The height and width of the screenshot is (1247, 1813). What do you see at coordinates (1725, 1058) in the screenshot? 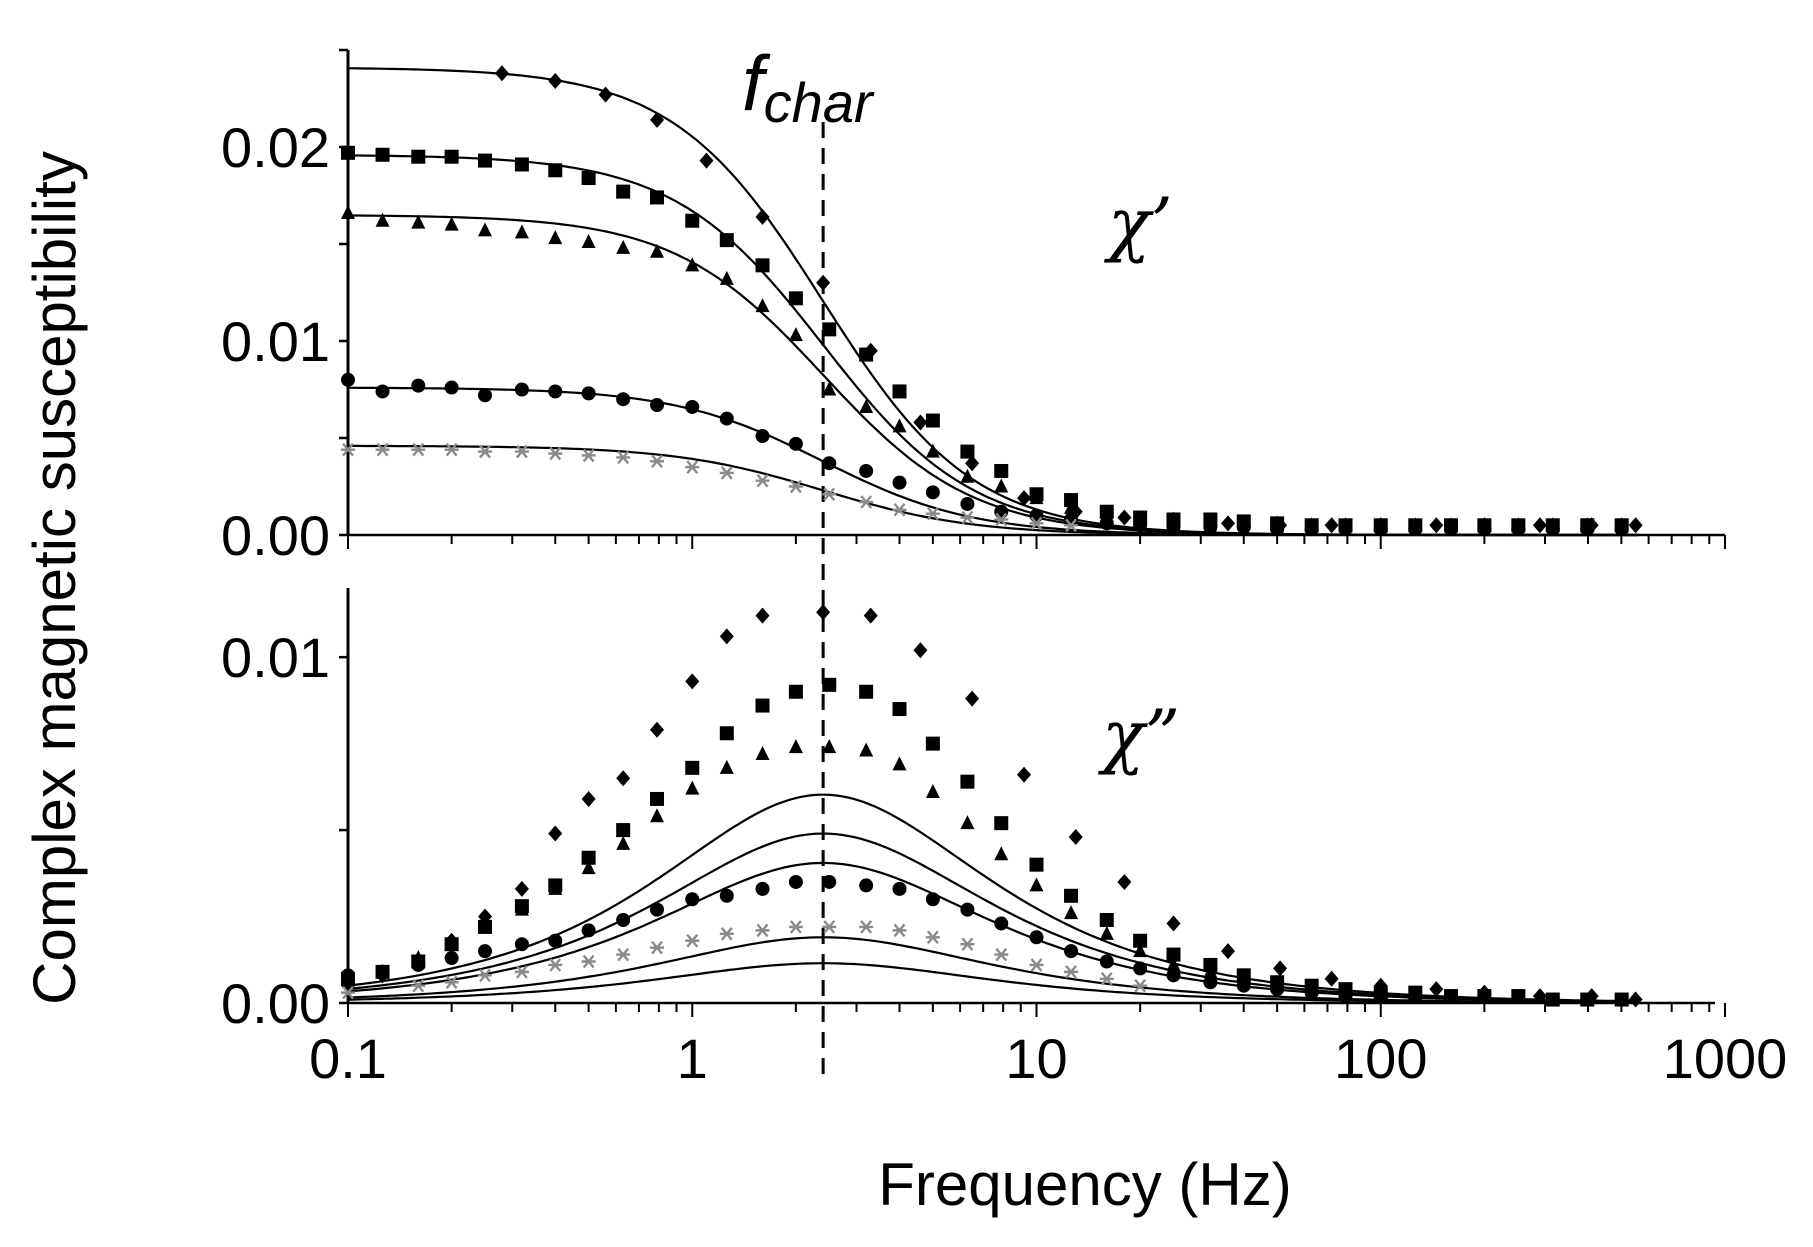
I see `x-tick-label: 1000` at bounding box center [1725, 1058].